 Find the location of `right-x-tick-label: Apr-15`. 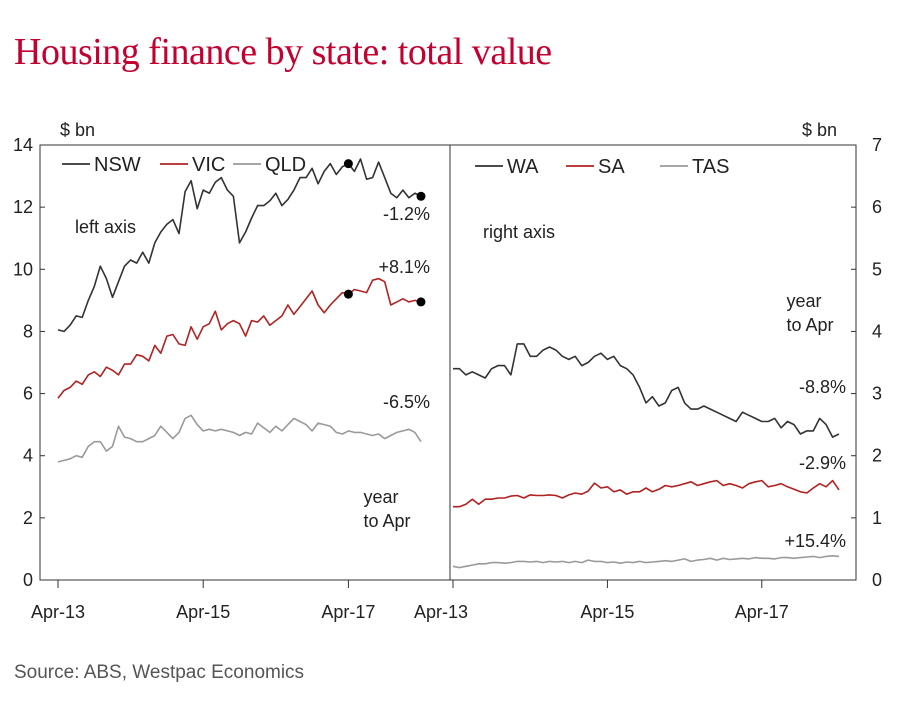

right-x-tick-label: Apr-15 is located at coordinates (607, 612).